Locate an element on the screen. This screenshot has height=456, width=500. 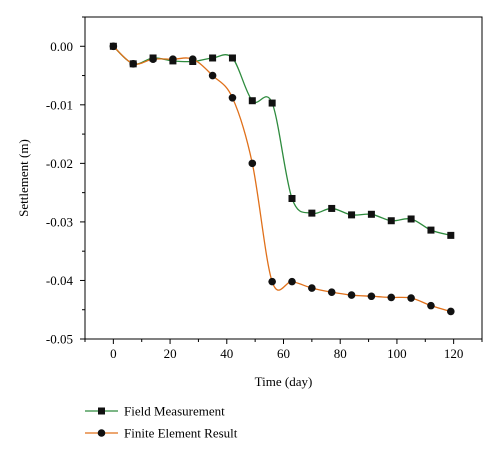
x-tick-label: 120 is located at coordinates (454, 353).